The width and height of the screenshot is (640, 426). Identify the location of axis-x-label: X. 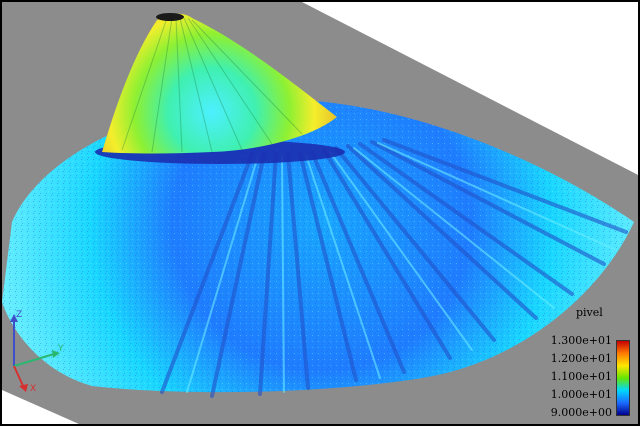
(33, 389).